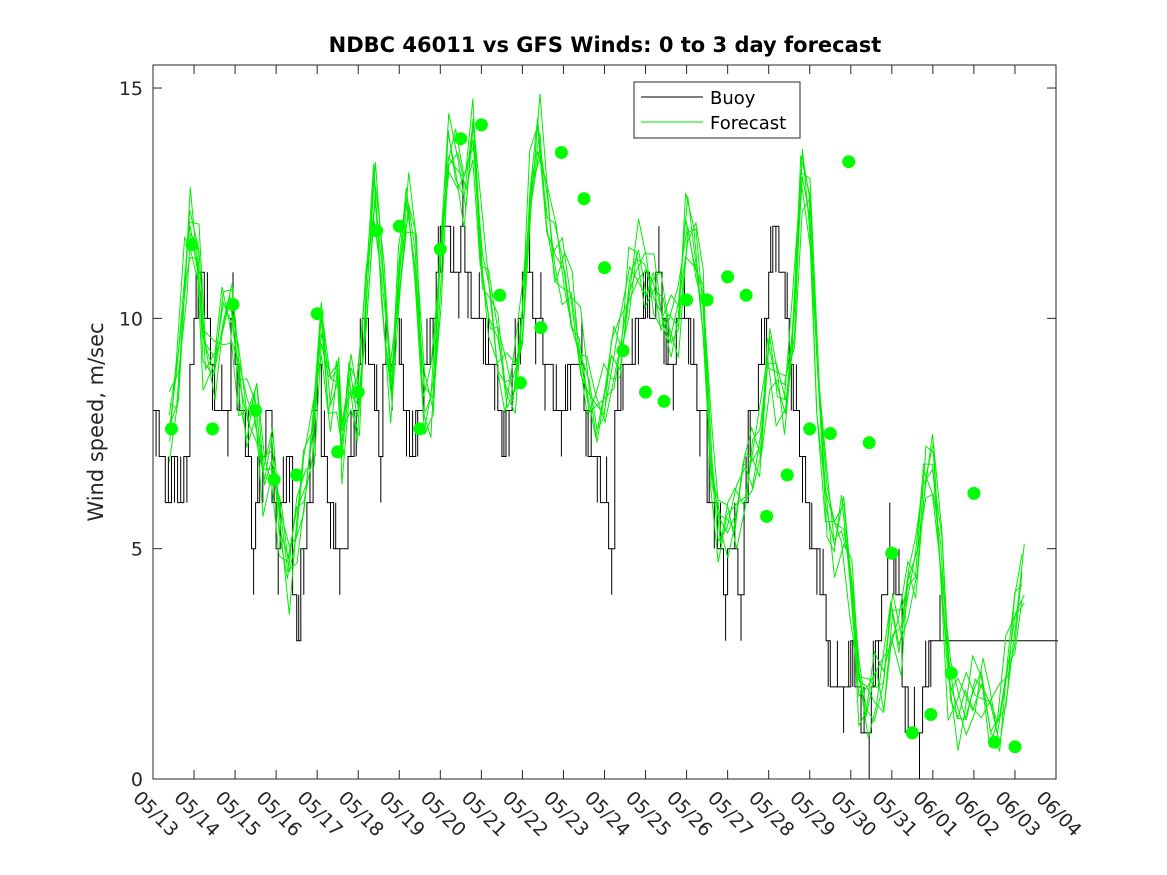  Describe the element at coordinates (137, 550) in the screenshot. I see `y-tick-label: 5` at that location.